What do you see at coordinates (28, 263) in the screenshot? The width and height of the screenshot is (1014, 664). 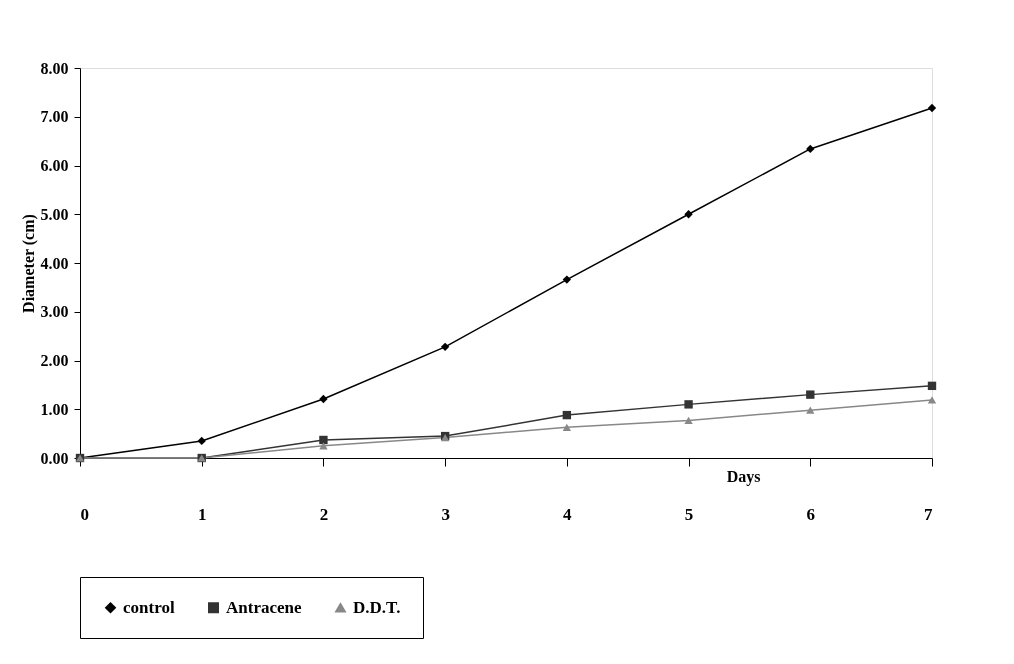 I see `y-axis-title: Diameter (cm)` at bounding box center [28, 263].